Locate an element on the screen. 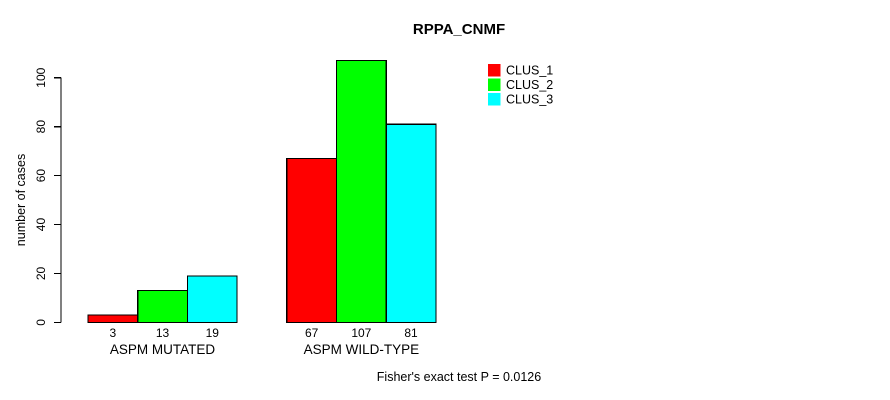  bar-value-label: 13 is located at coordinates (163, 333).